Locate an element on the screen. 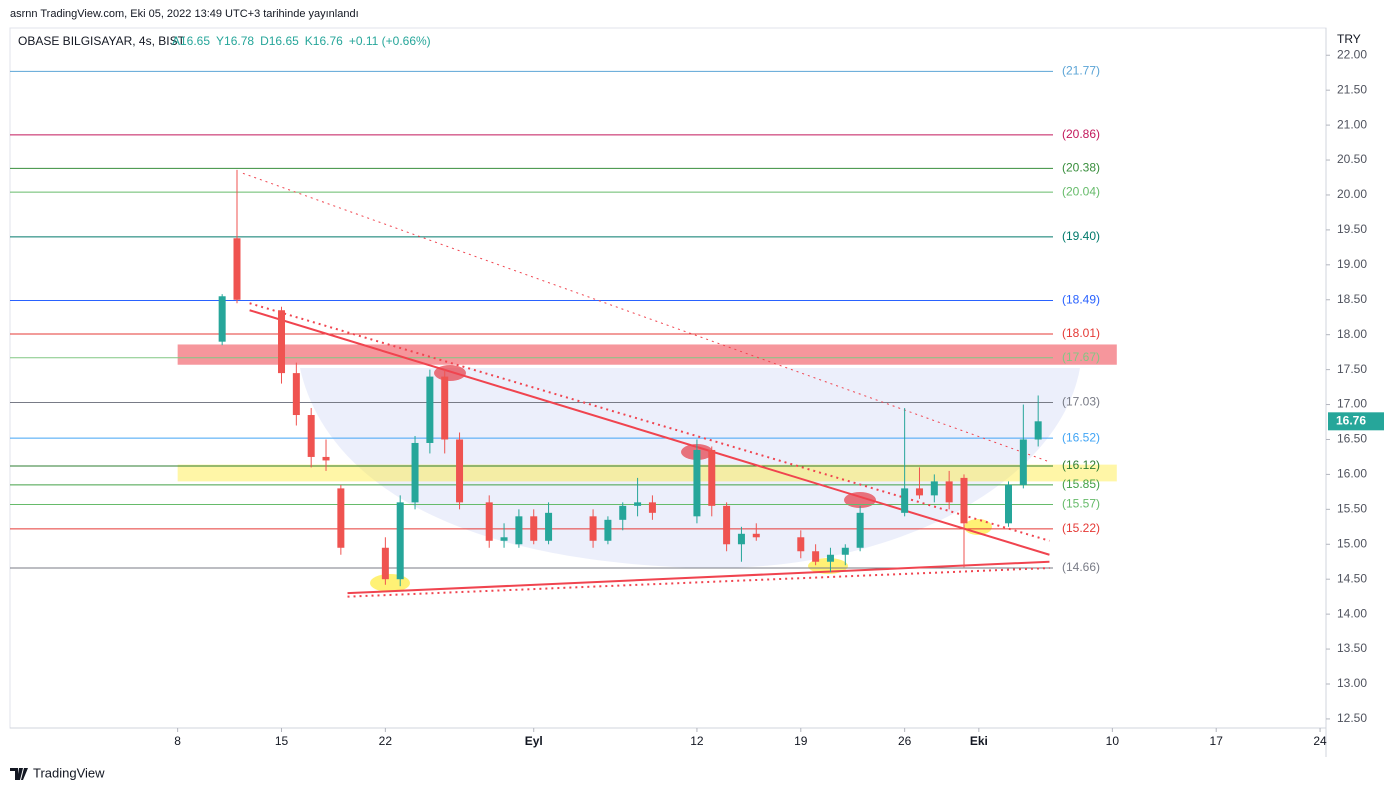 The height and width of the screenshot is (791, 1386). y-tick-label: 18.00 is located at coordinates (1352, 334).